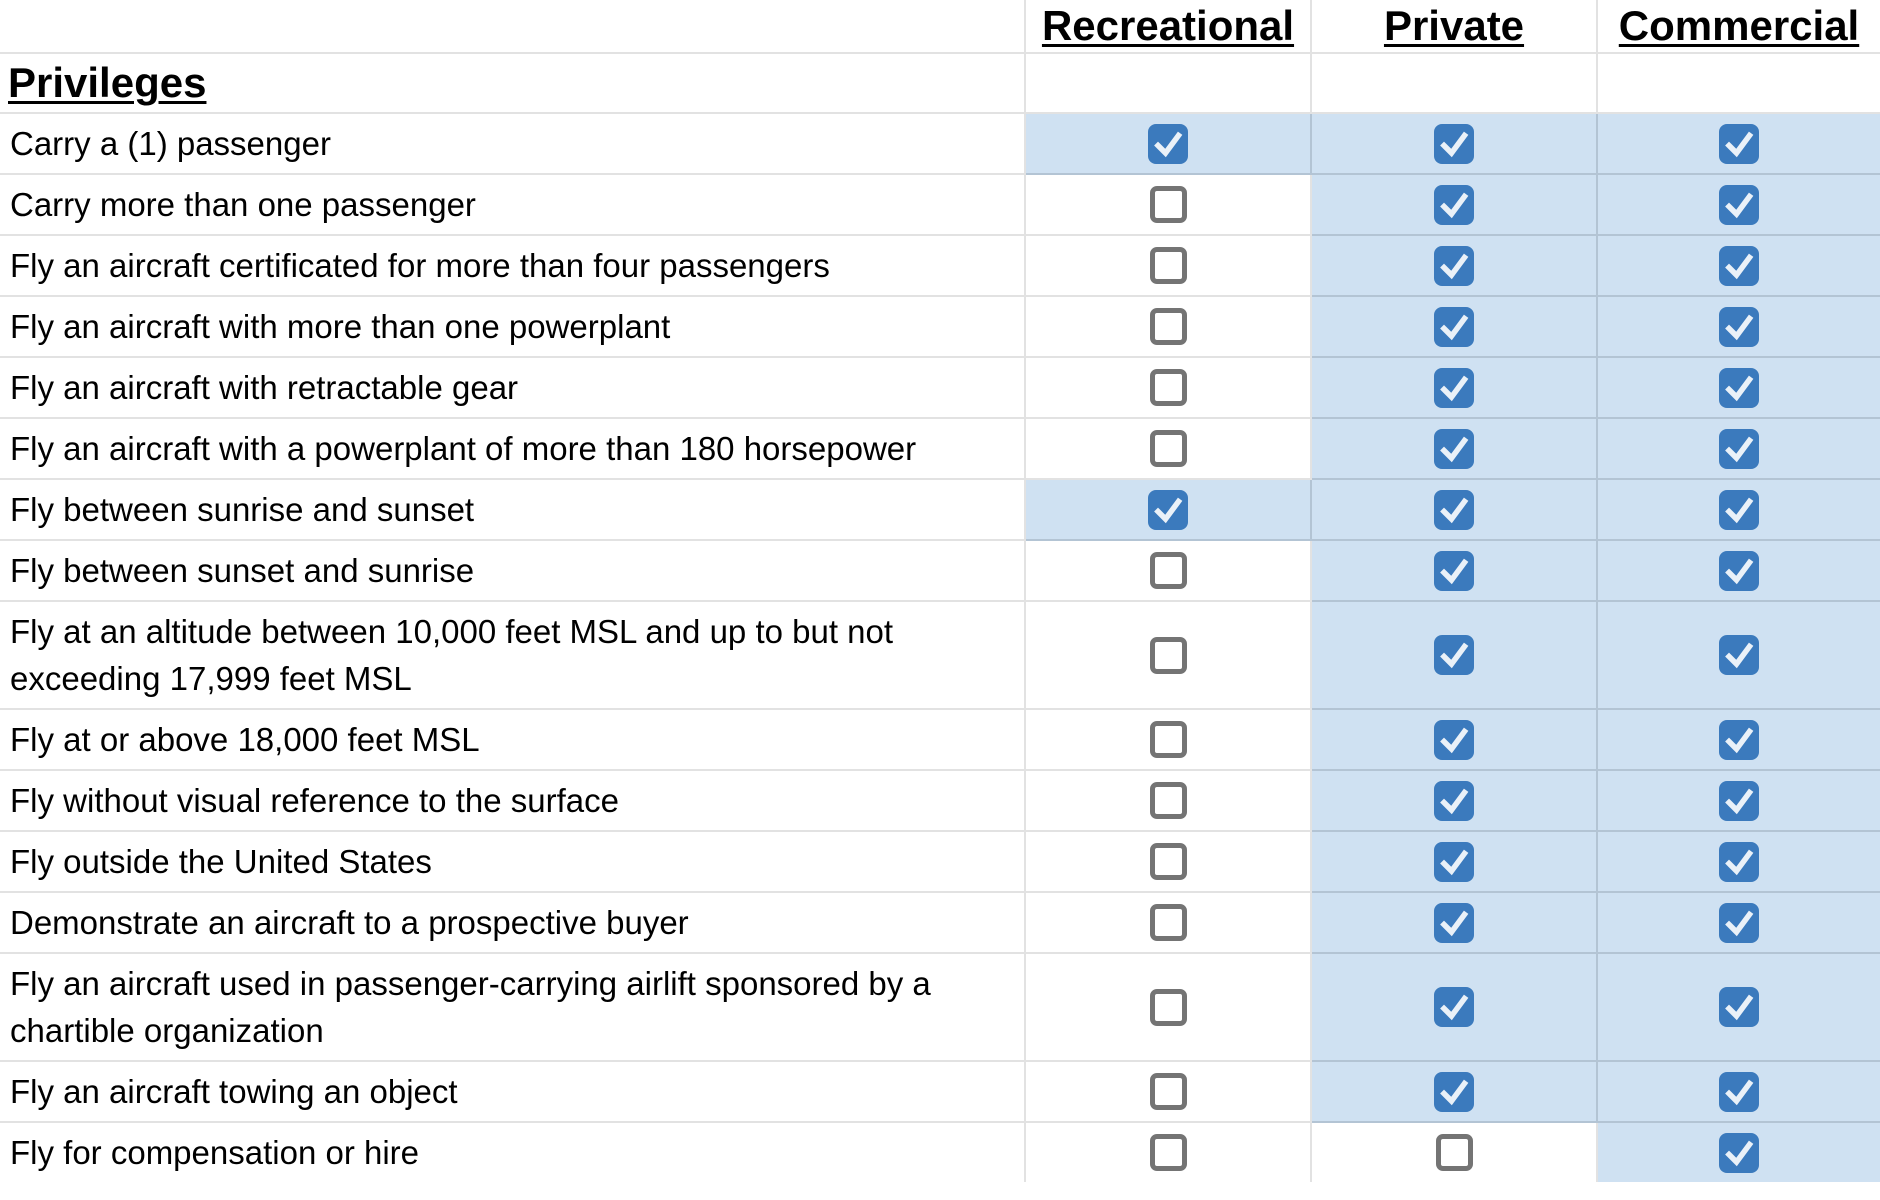 Image resolution: width=1880 pixels, height=1200 pixels. Describe the element at coordinates (940, 1152) in the screenshot. I see `table-row: Fly for compensation or hire` at that location.